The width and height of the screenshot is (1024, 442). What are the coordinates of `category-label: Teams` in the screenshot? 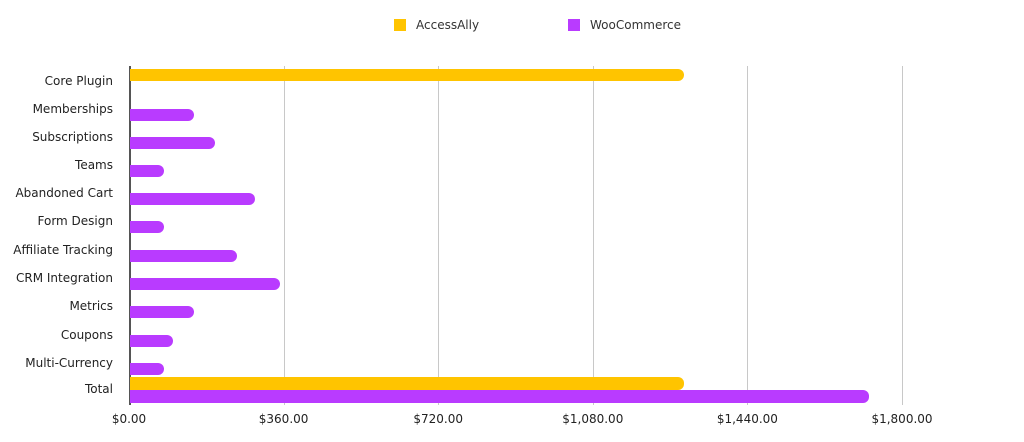 It's located at (94, 165).